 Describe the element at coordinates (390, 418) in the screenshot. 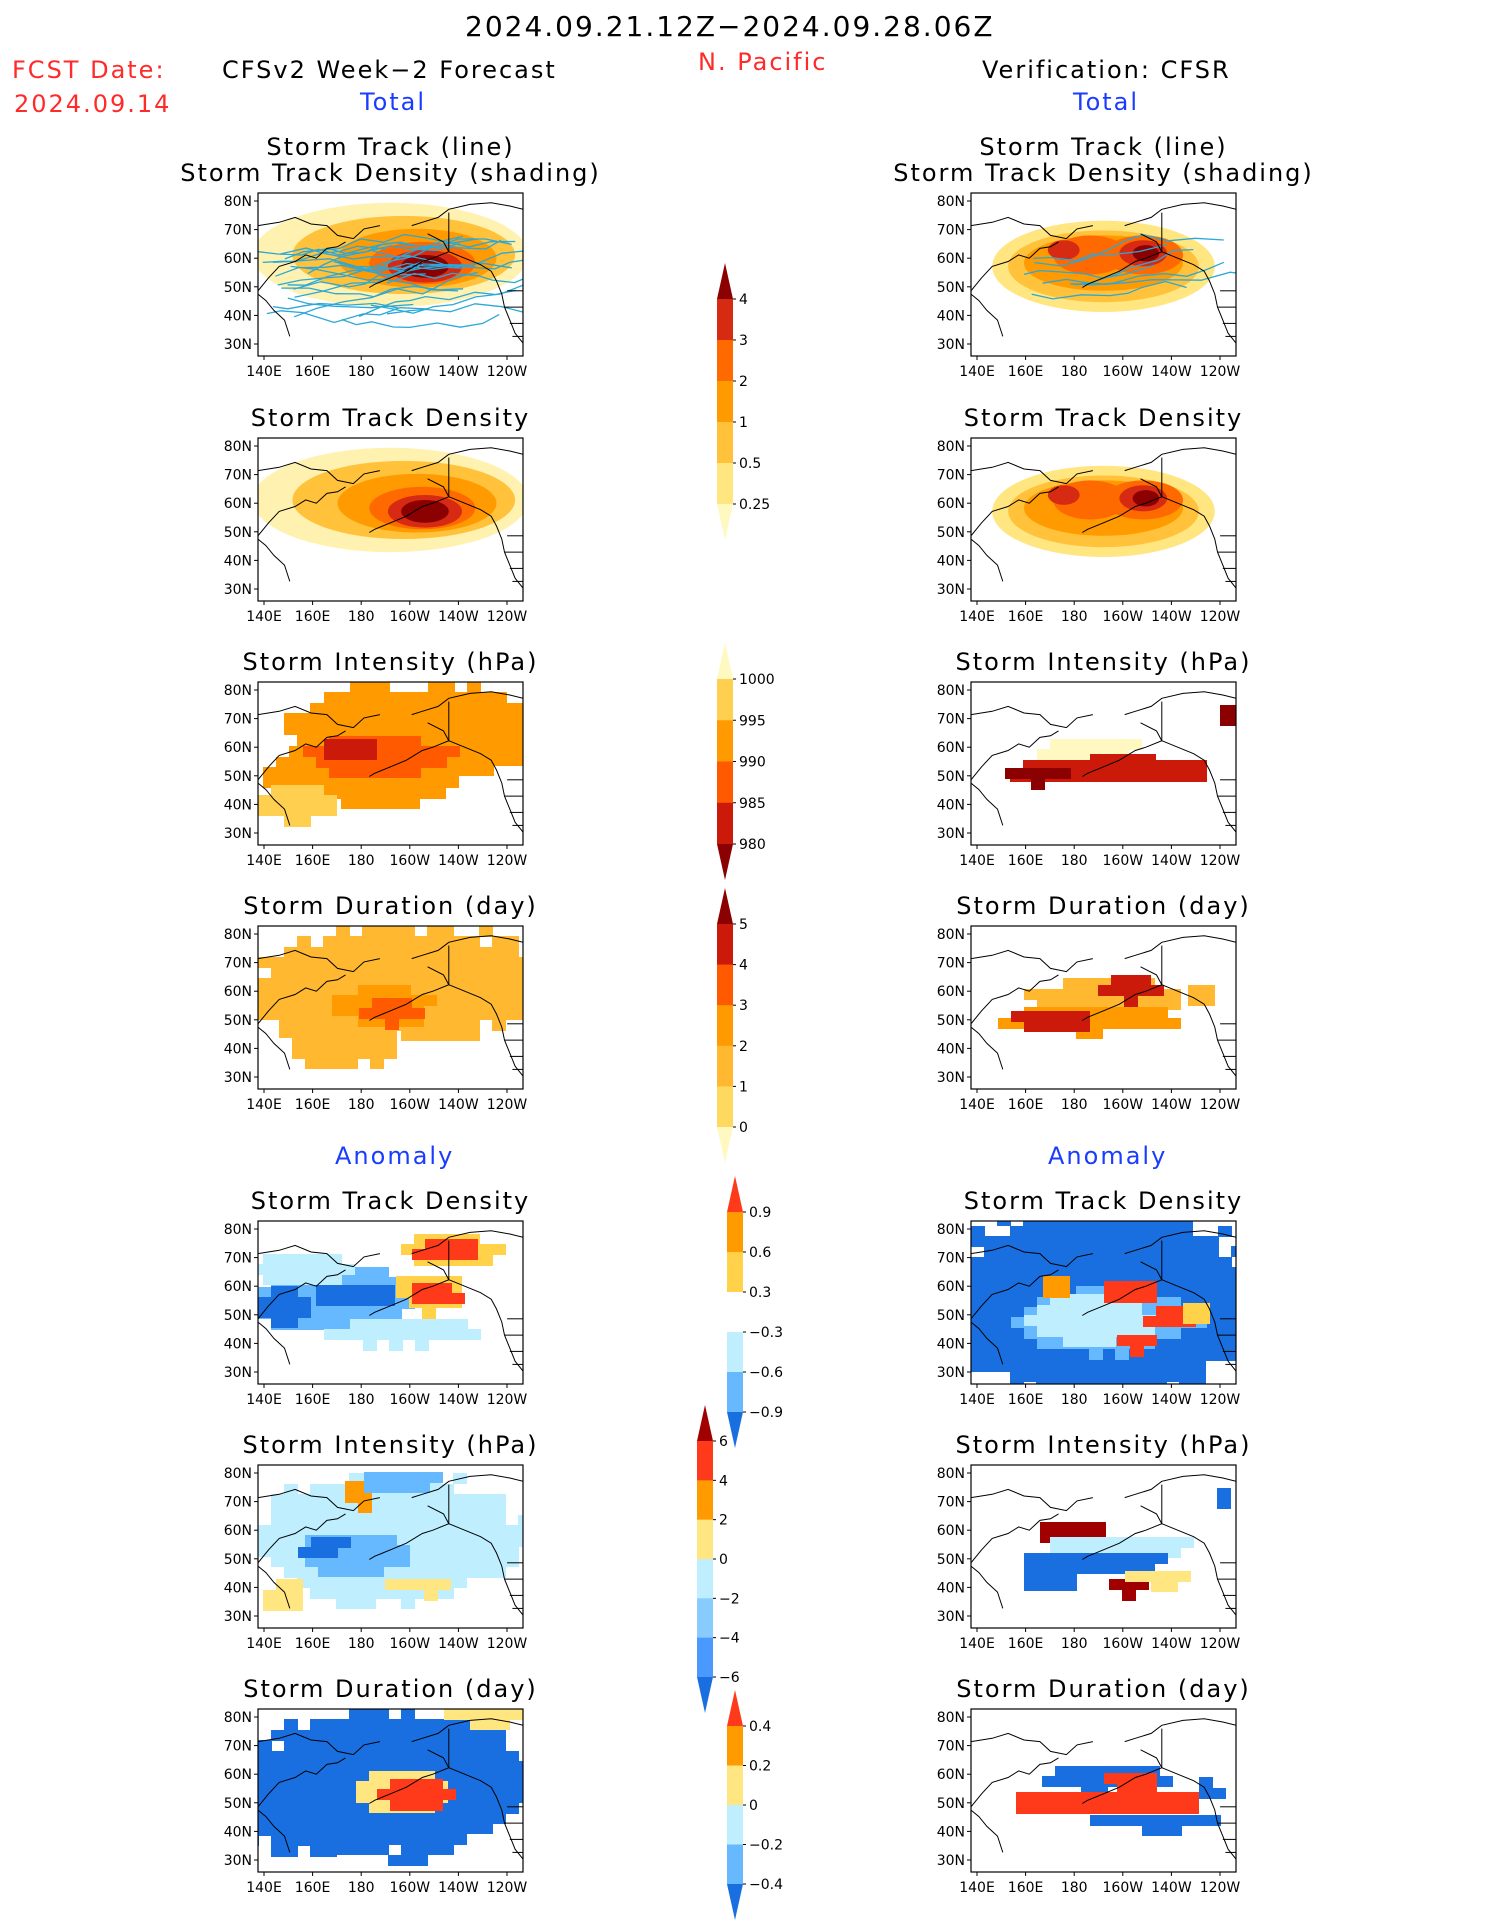

I see `panel-title: Storm Track Density` at that location.